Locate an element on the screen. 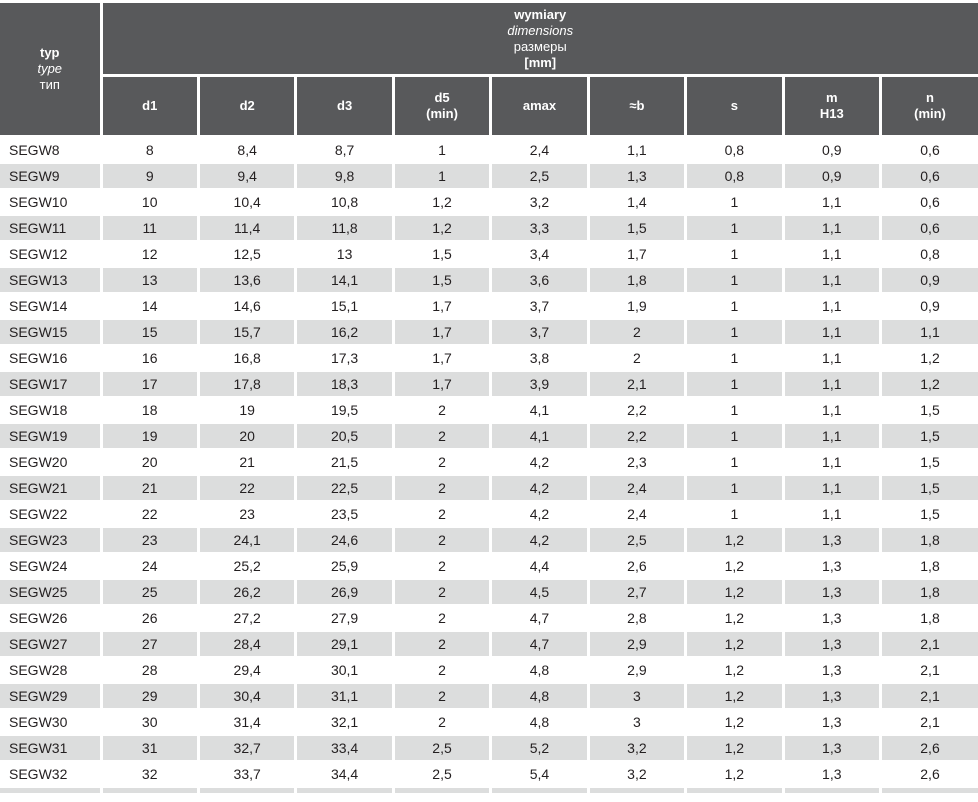 The image size is (978, 802). cell-amax: 3,9 is located at coordinates (540, 384).